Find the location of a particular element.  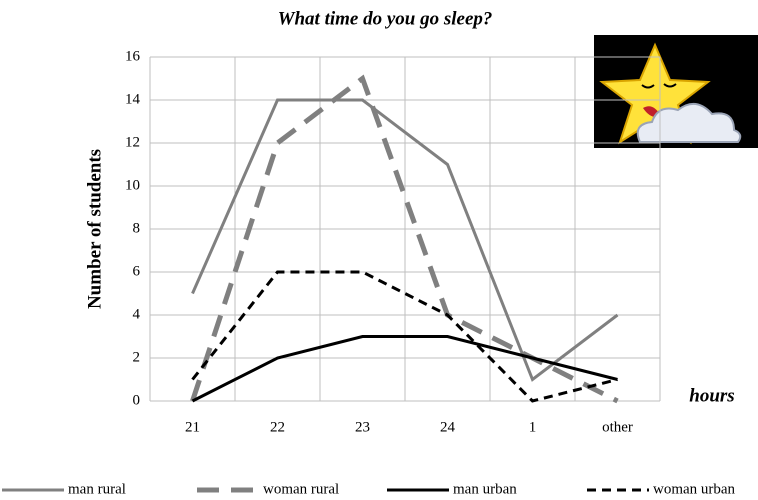

legend-label: man rural is located at coordinates (97, 489).